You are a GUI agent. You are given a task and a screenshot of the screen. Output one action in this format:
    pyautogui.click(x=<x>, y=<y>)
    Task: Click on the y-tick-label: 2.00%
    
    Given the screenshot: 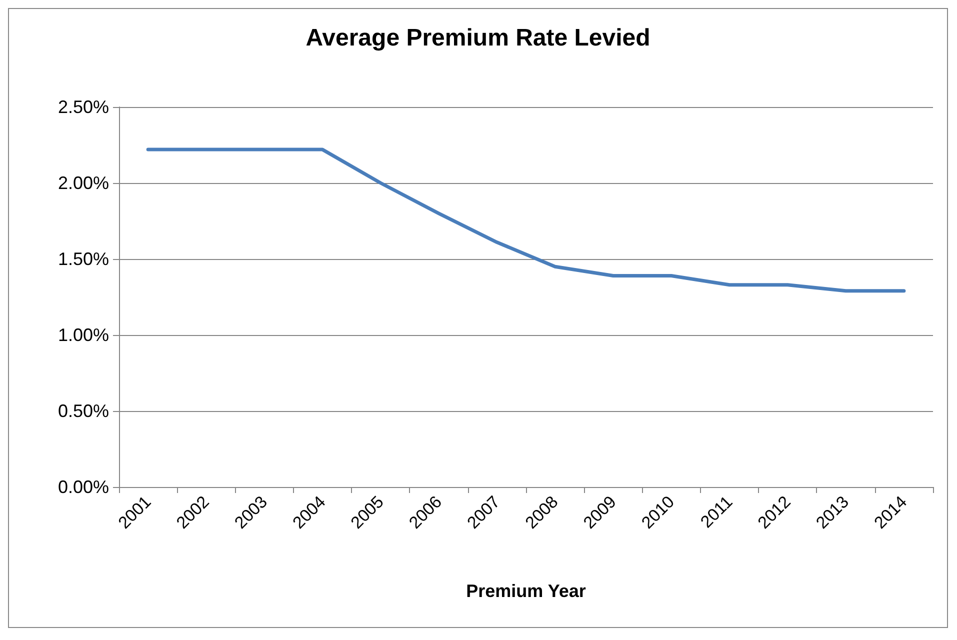 What is the action you would take?
    pyautogui.click(x=83, y=183)
    